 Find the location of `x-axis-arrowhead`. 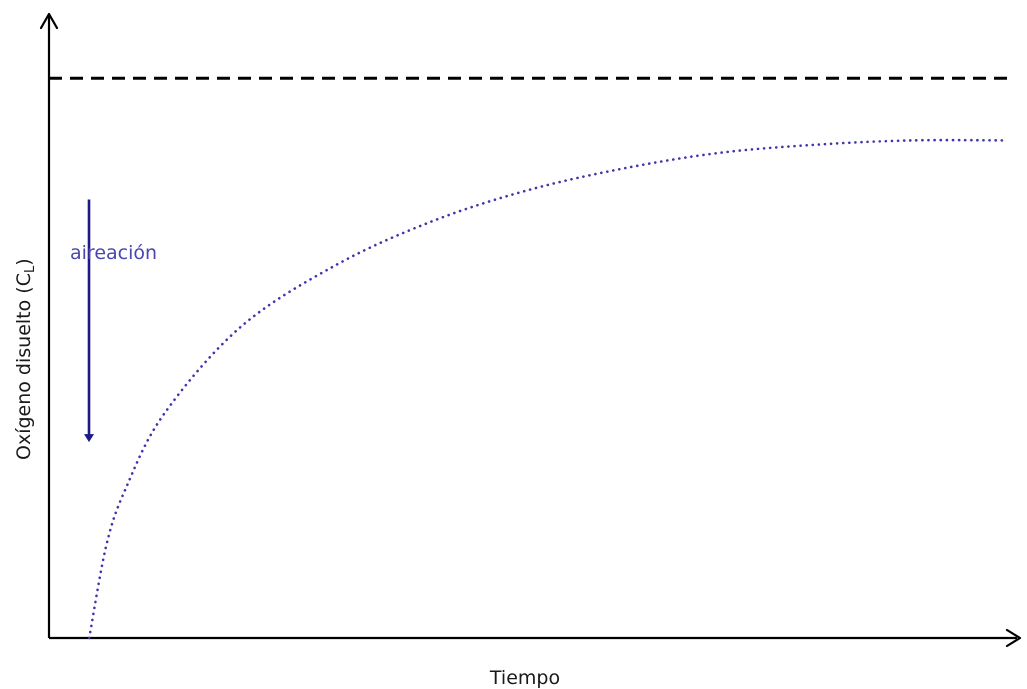

x-axis-arrowhead is located at coordinates (1013, 638).